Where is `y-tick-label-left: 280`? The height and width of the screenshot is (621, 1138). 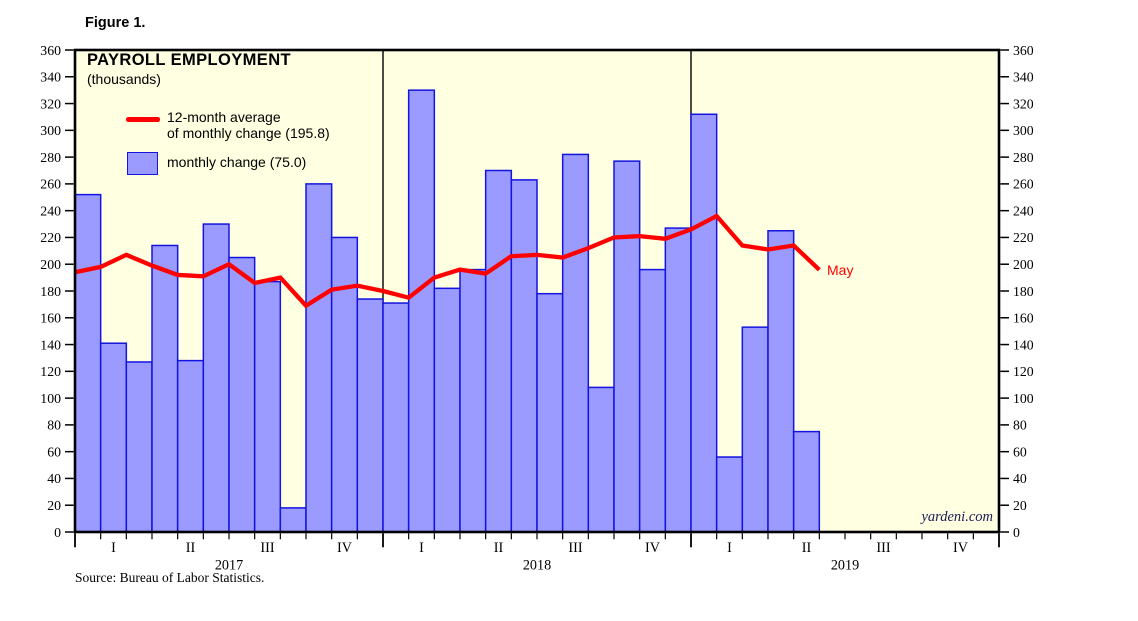
y-tick-label-left: 280 is located at coordinates (50, 157).